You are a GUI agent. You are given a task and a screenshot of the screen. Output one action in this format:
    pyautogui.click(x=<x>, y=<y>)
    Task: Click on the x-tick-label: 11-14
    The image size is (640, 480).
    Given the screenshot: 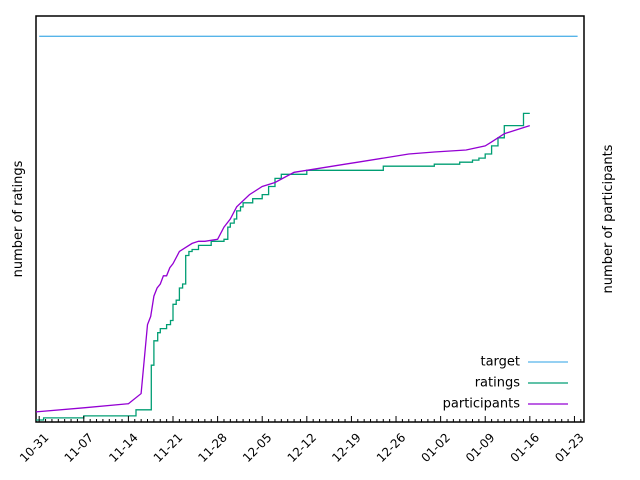 What is the action you would take?
    pyautogui.click(x=123, y=447)
    